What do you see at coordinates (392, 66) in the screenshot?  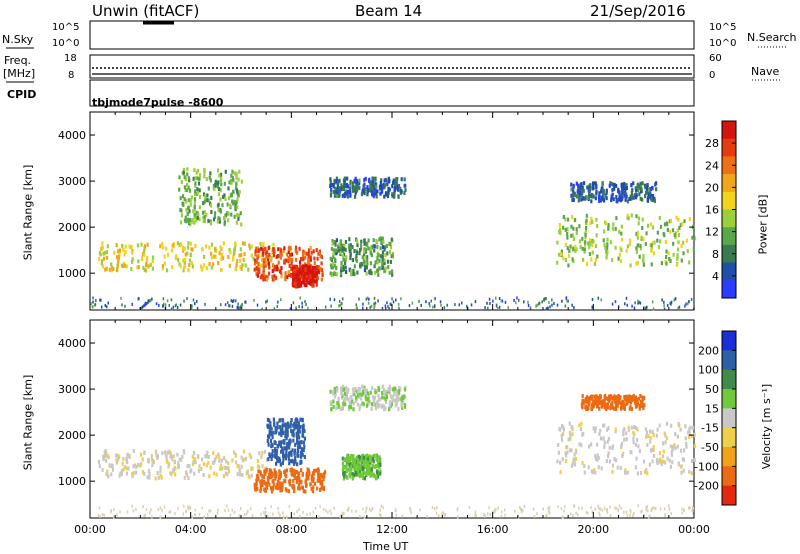 I see `freq-panel-frame` at bounding box center [392, 66].